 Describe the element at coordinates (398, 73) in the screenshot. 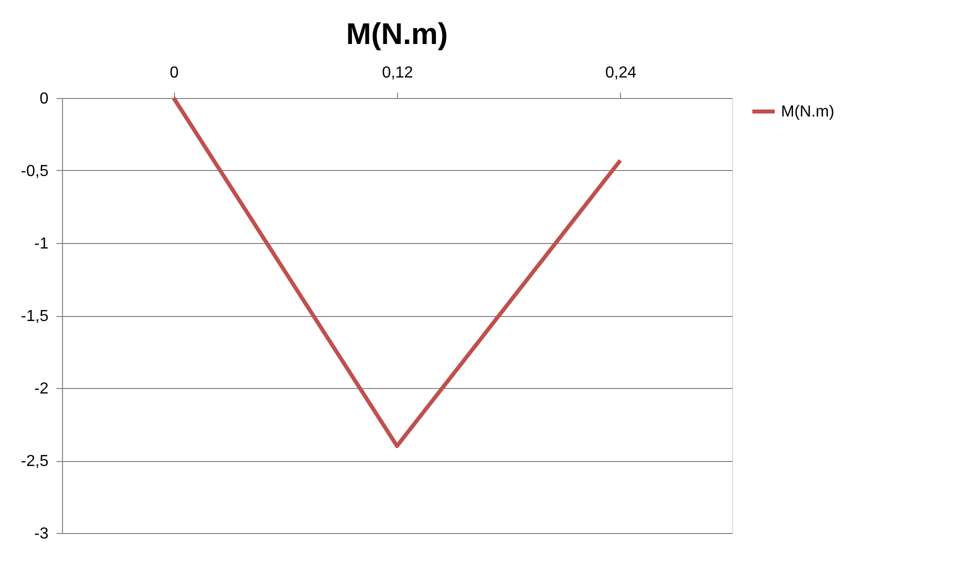

I see `x-tick-label: 0,12` at that location.